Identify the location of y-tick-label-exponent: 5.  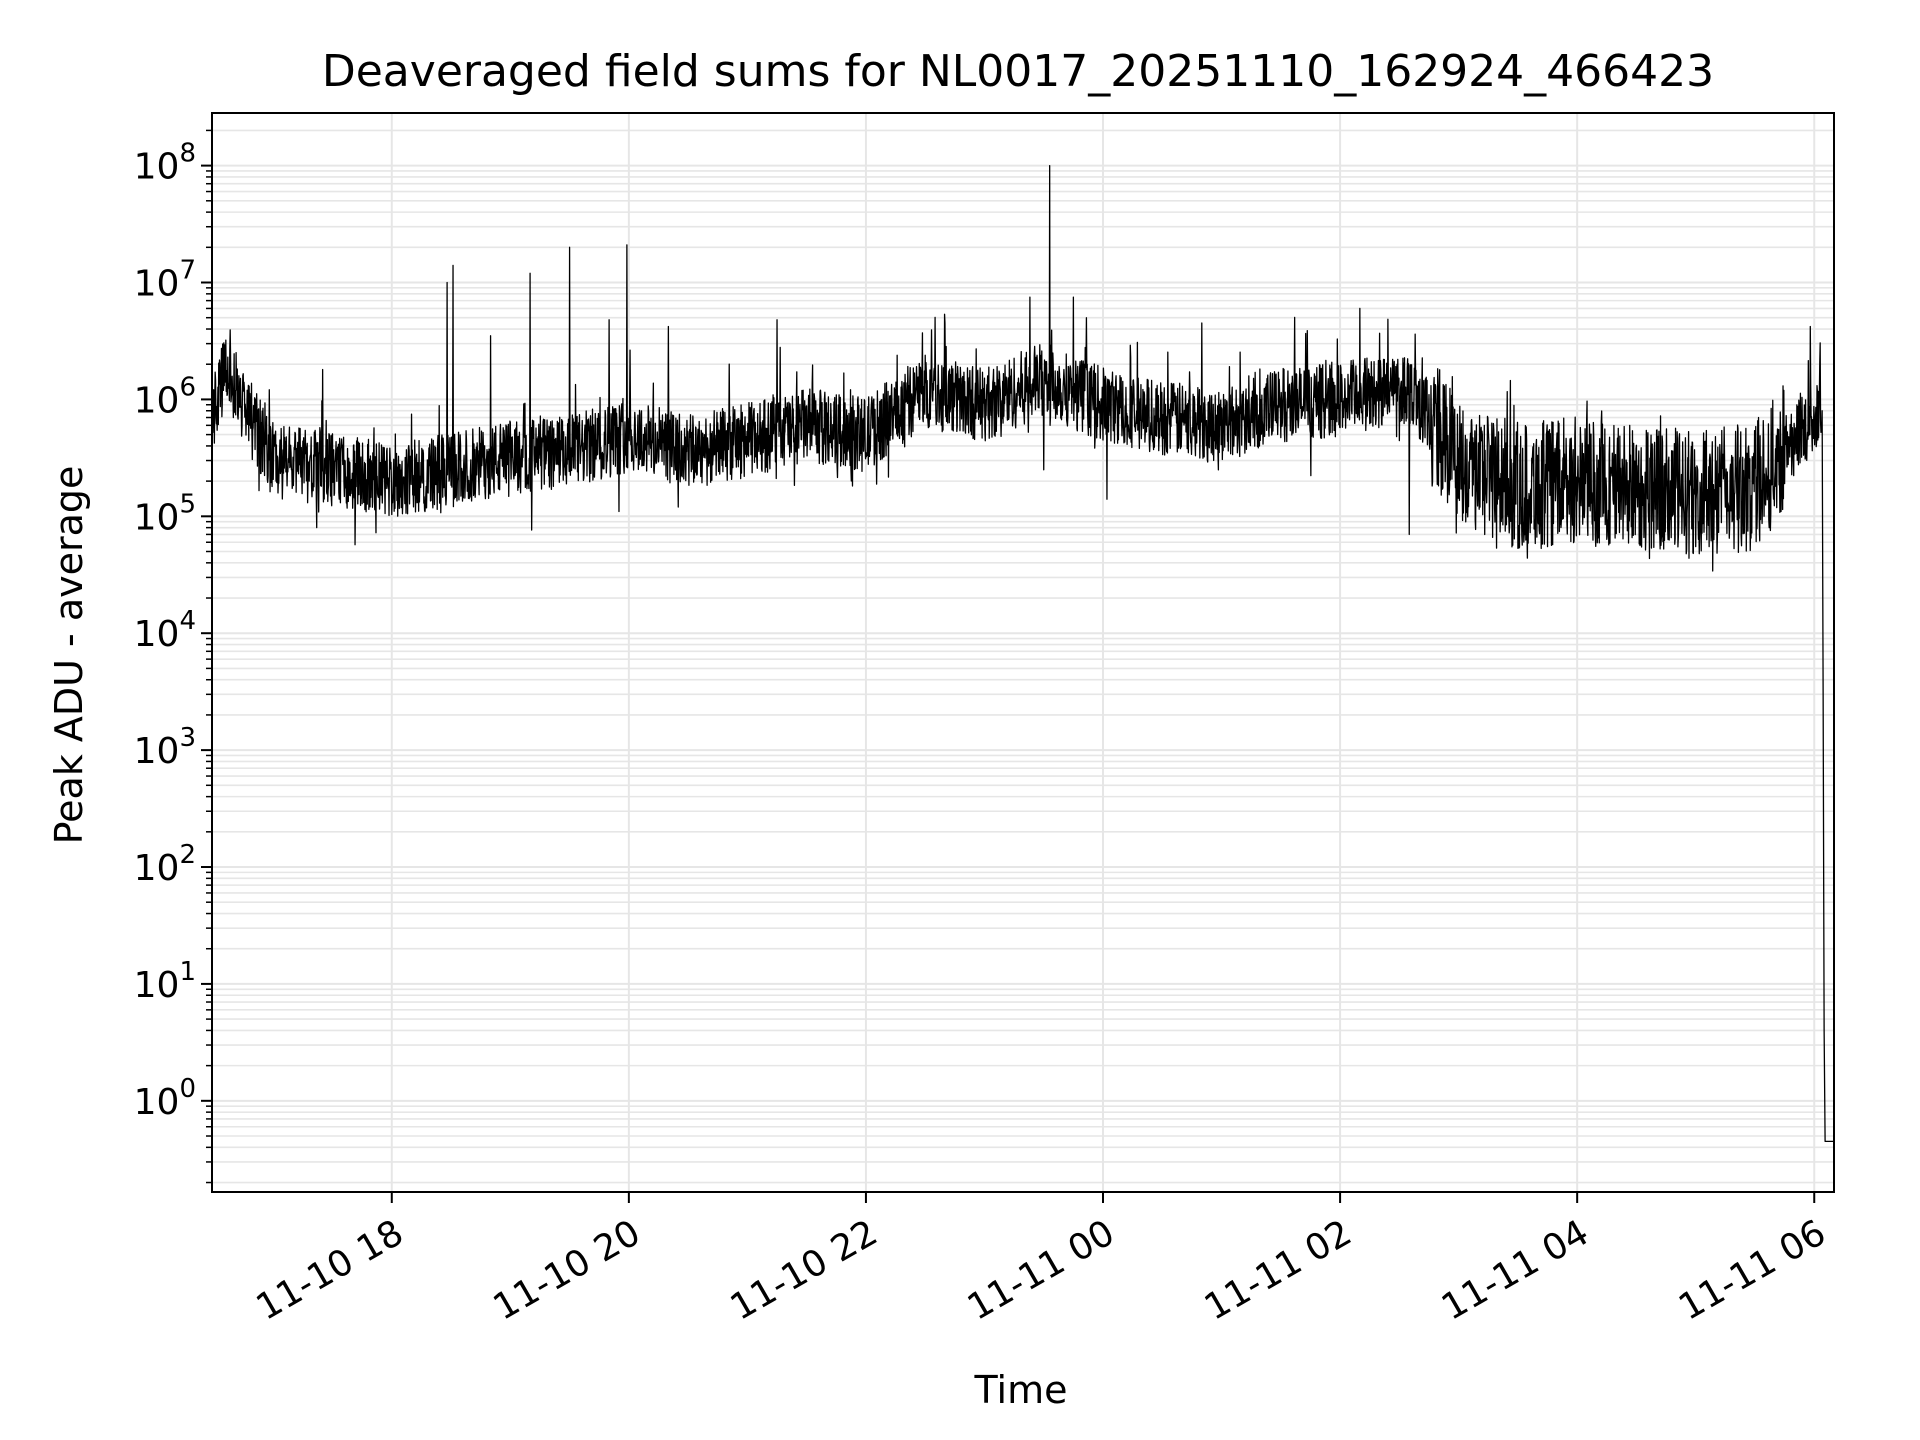
(187, 504).